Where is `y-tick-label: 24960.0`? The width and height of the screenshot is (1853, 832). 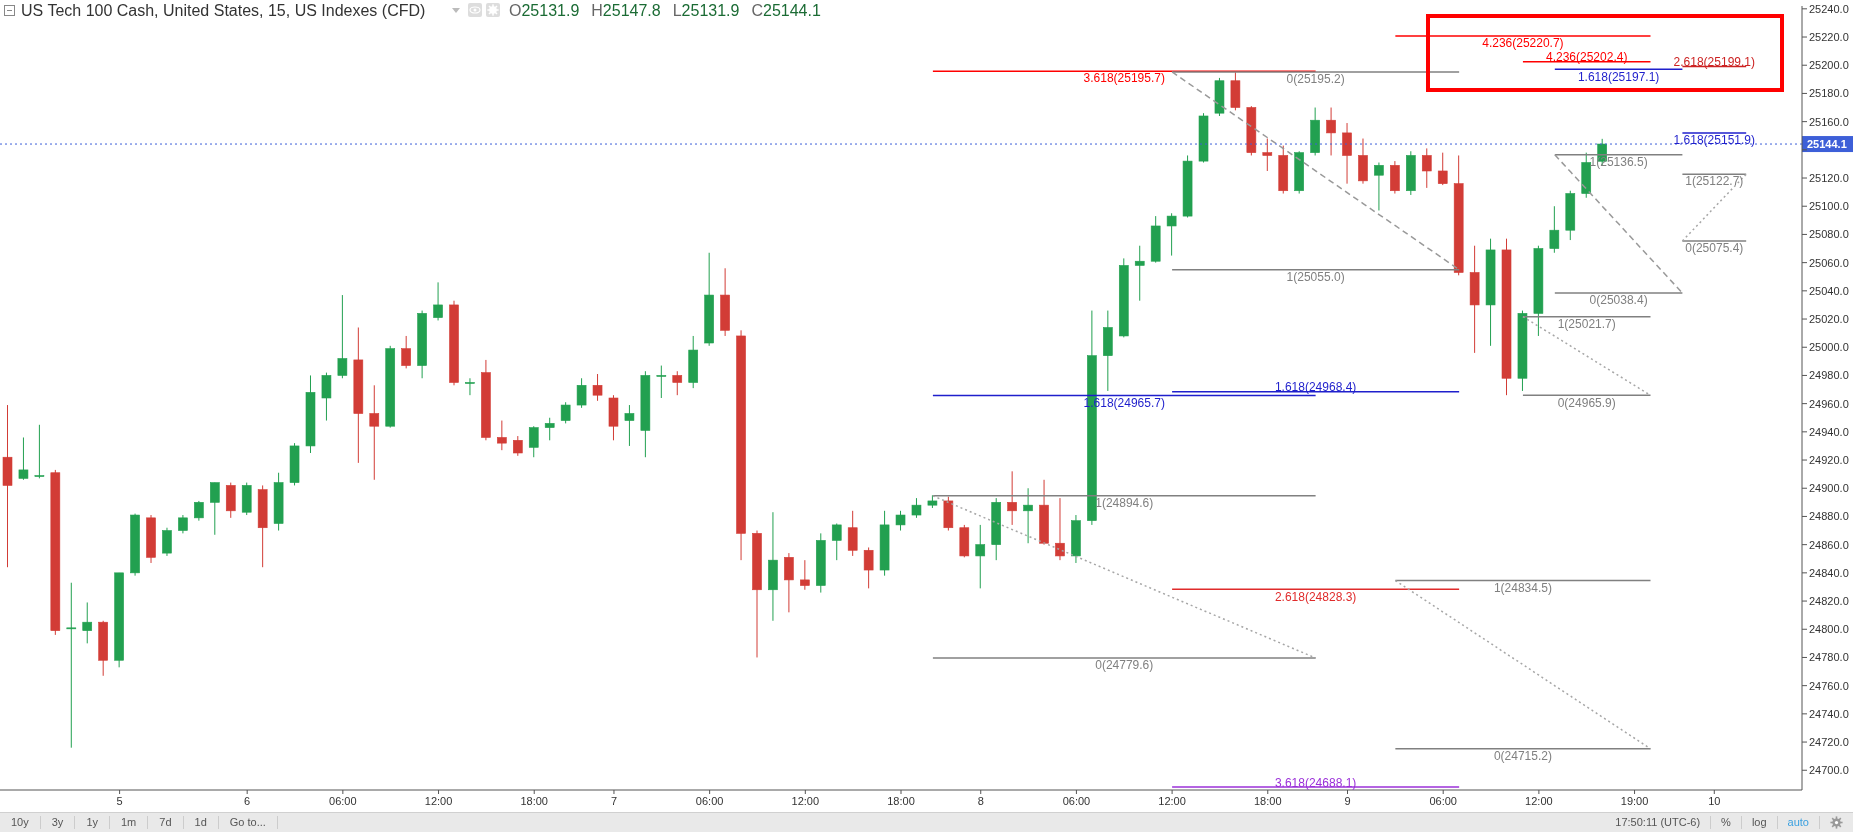
y-tick-label: 24960.0 is located at coordinates (1829, 403).